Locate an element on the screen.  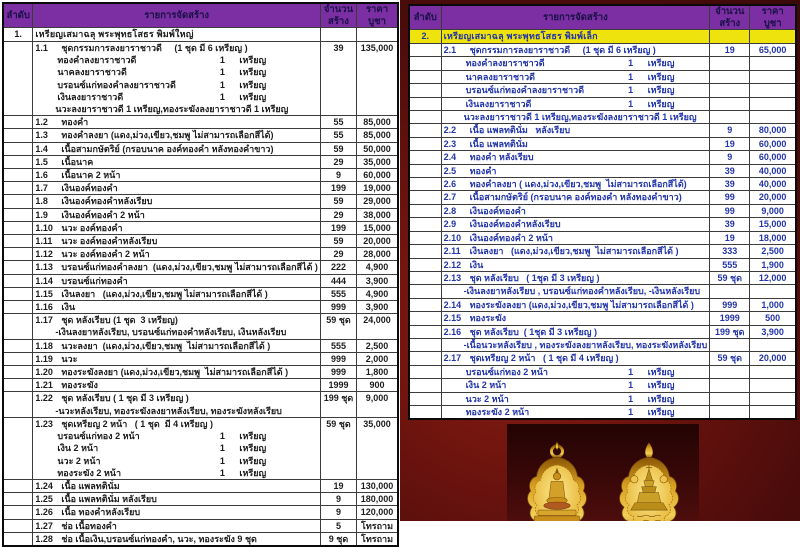
price-cell: 12,000 is located at coordinates (773, 278).